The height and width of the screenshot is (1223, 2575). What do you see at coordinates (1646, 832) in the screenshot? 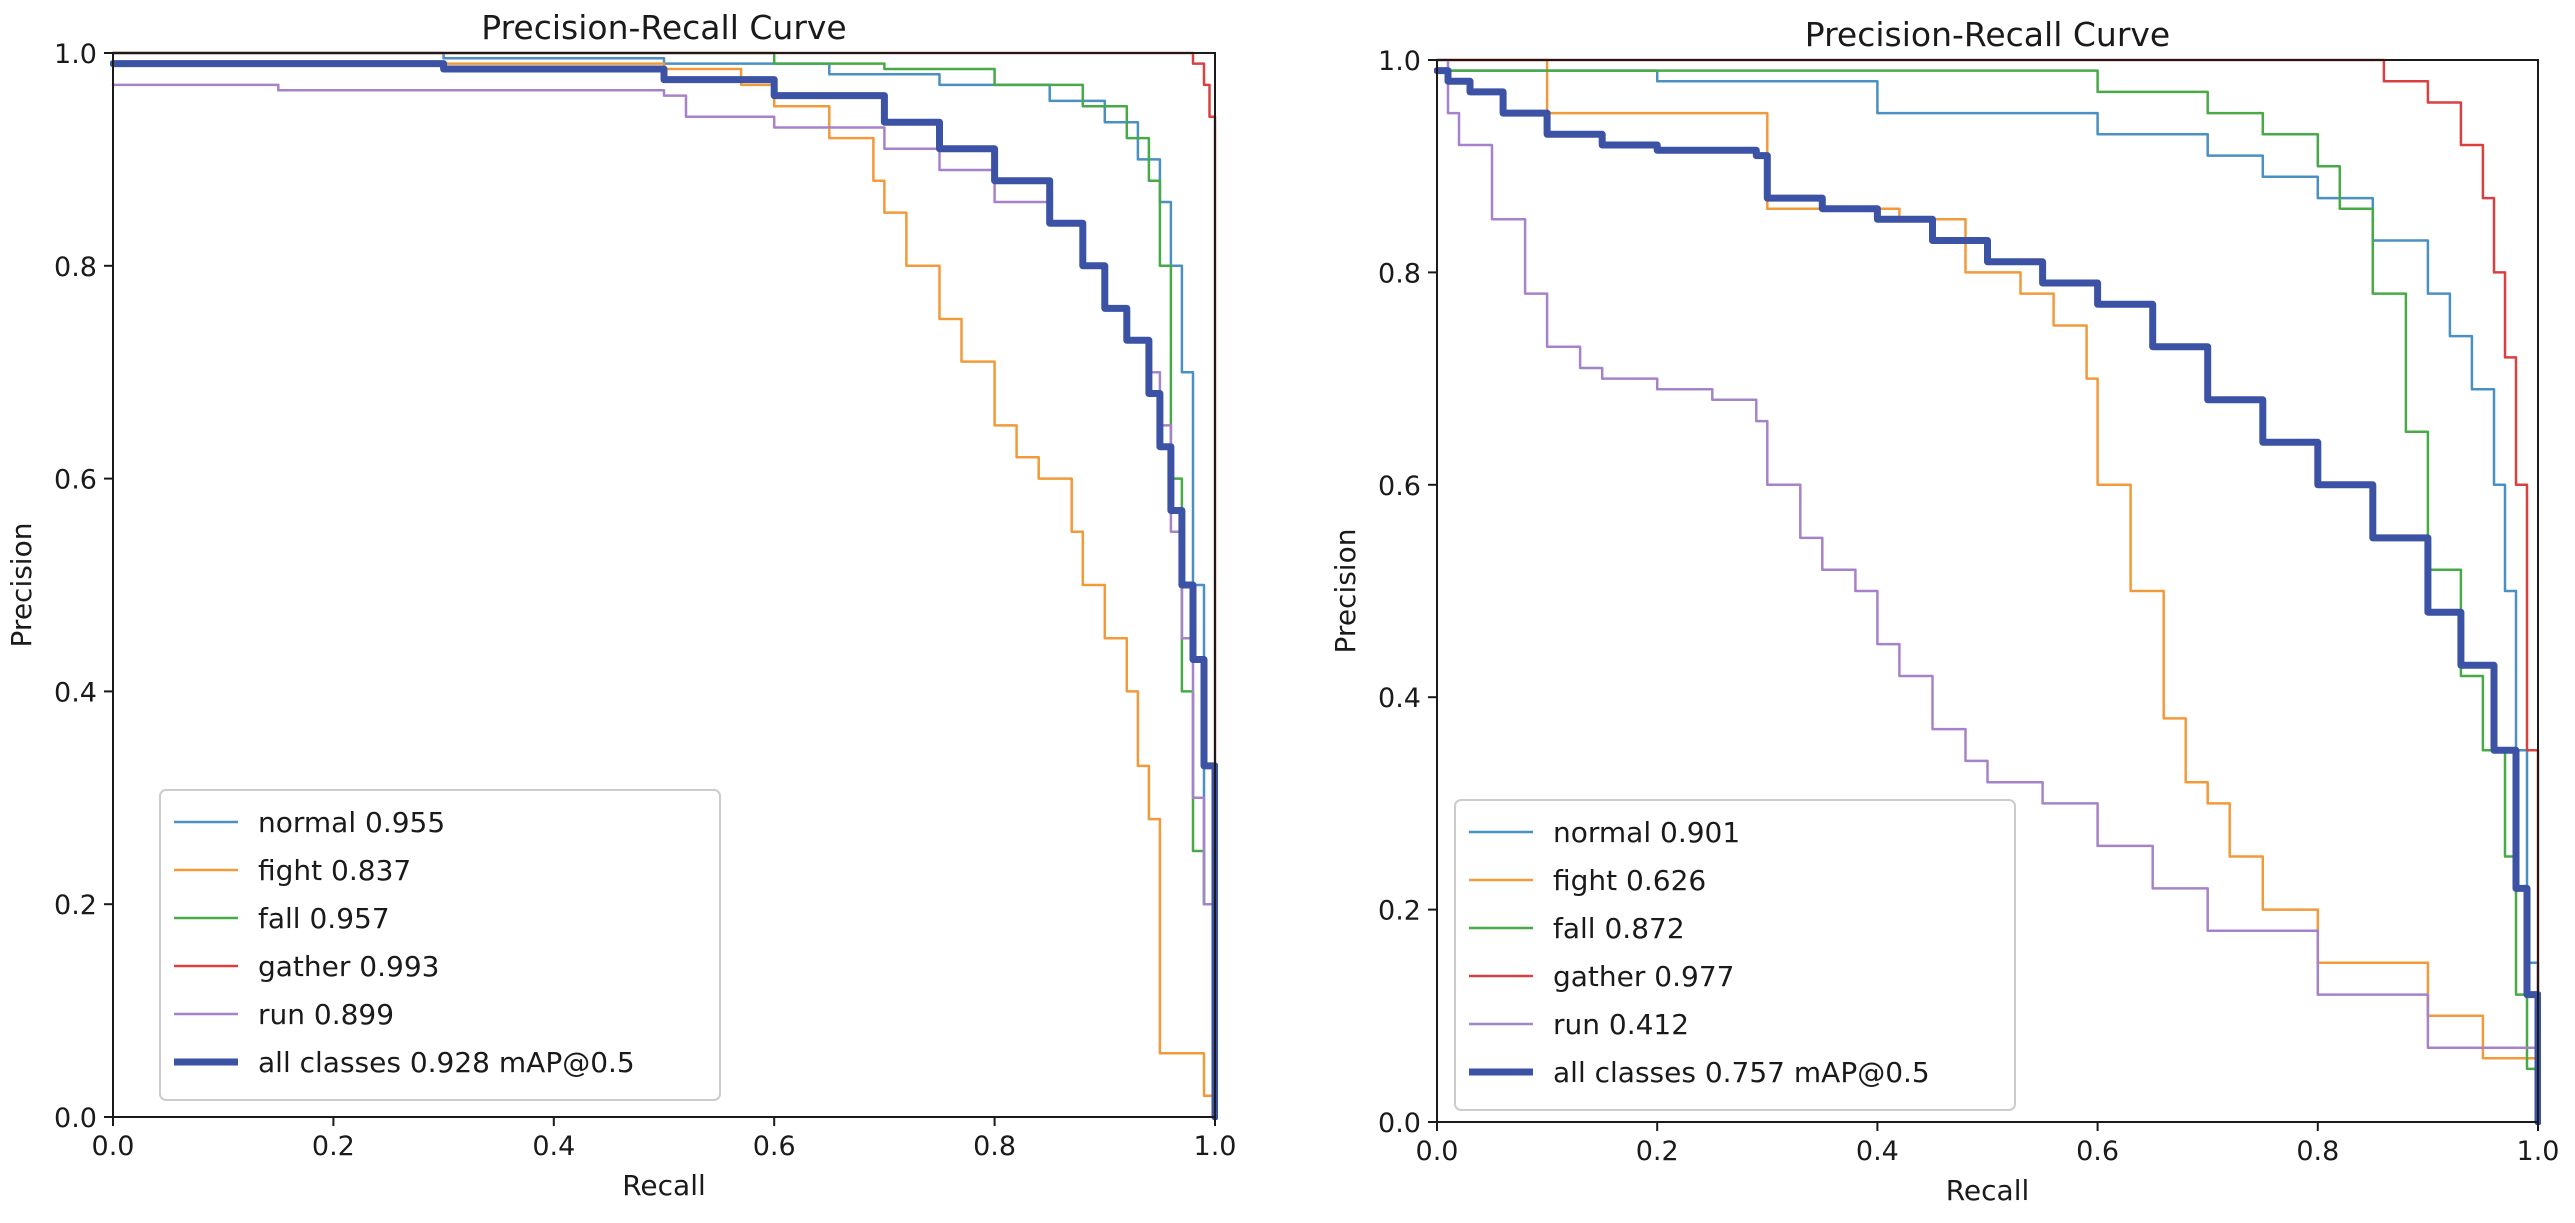
I see `legend-label: normal 0.901` at bounding box center [1646, 832].